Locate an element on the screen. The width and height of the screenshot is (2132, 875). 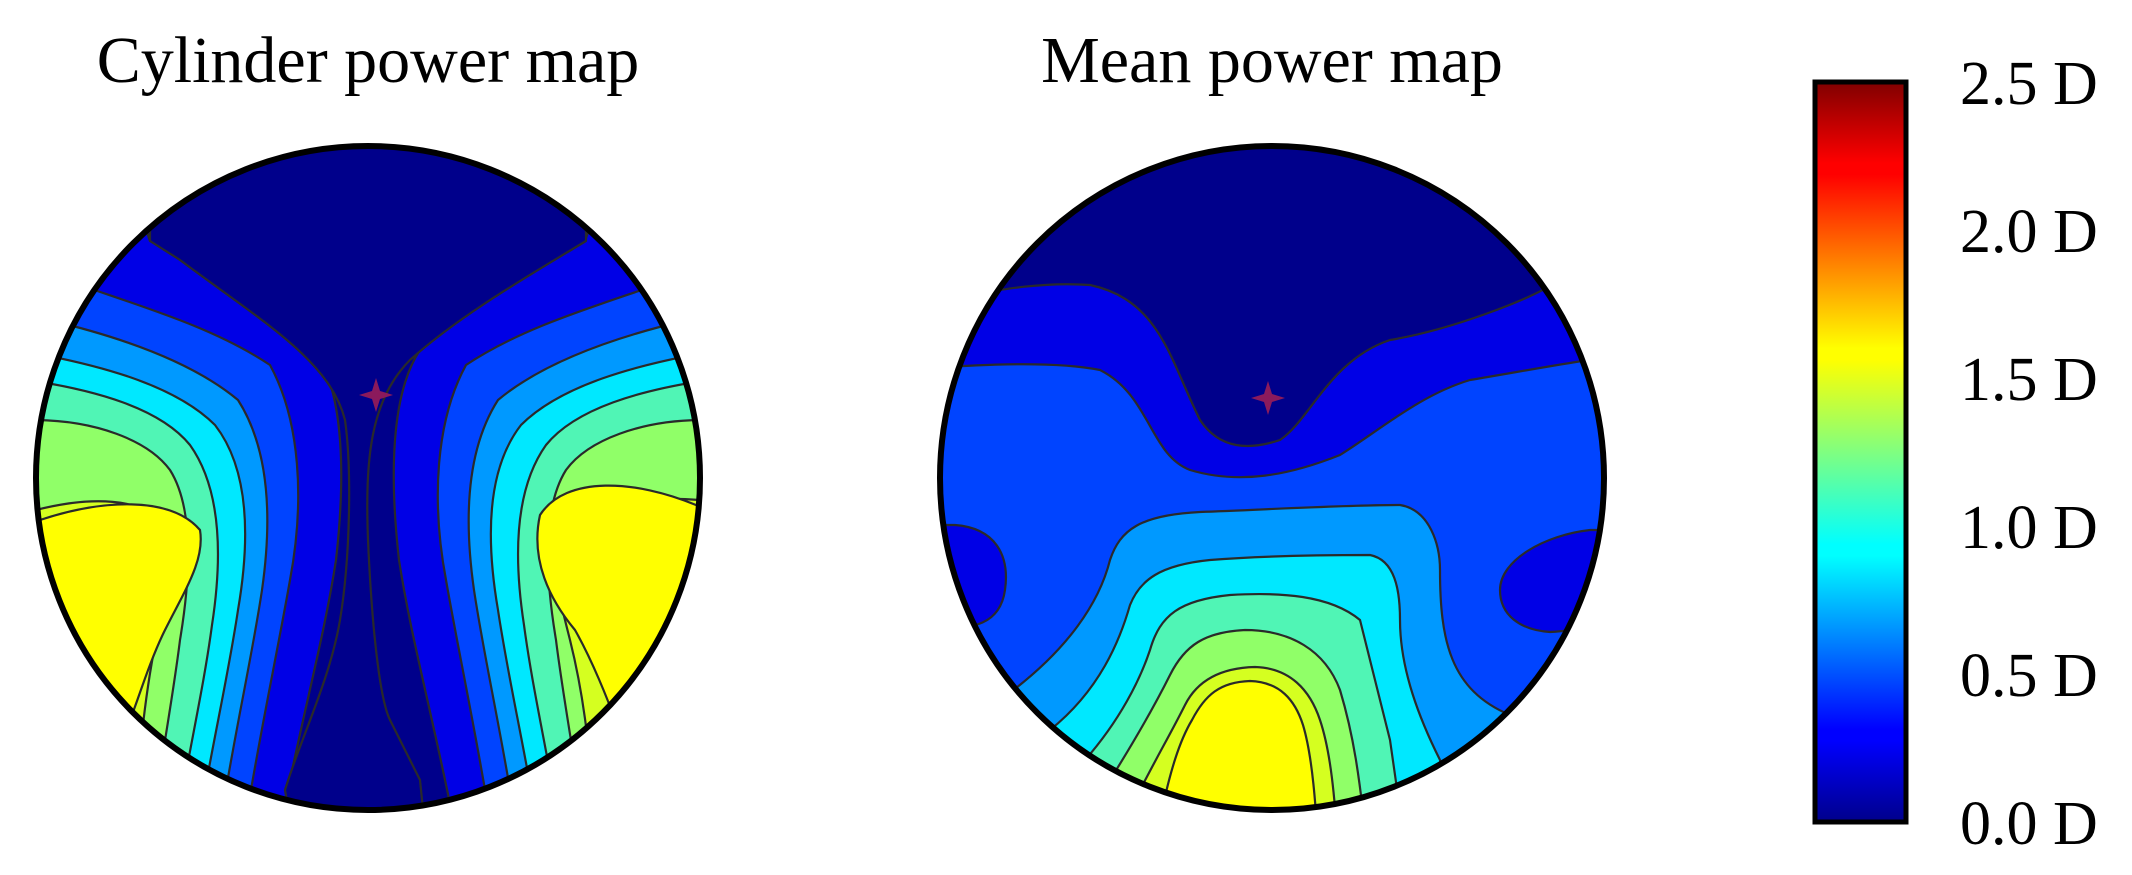
cylinder-center-star-icon is located at coordinates (376, 395).